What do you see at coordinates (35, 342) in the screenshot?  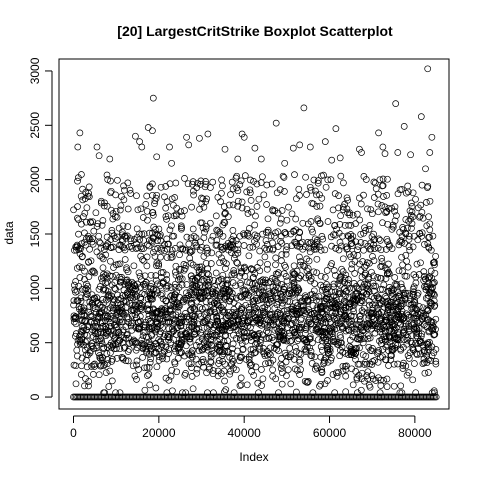 I see `y-tick-label: 500` at bounding box center [35, 342].